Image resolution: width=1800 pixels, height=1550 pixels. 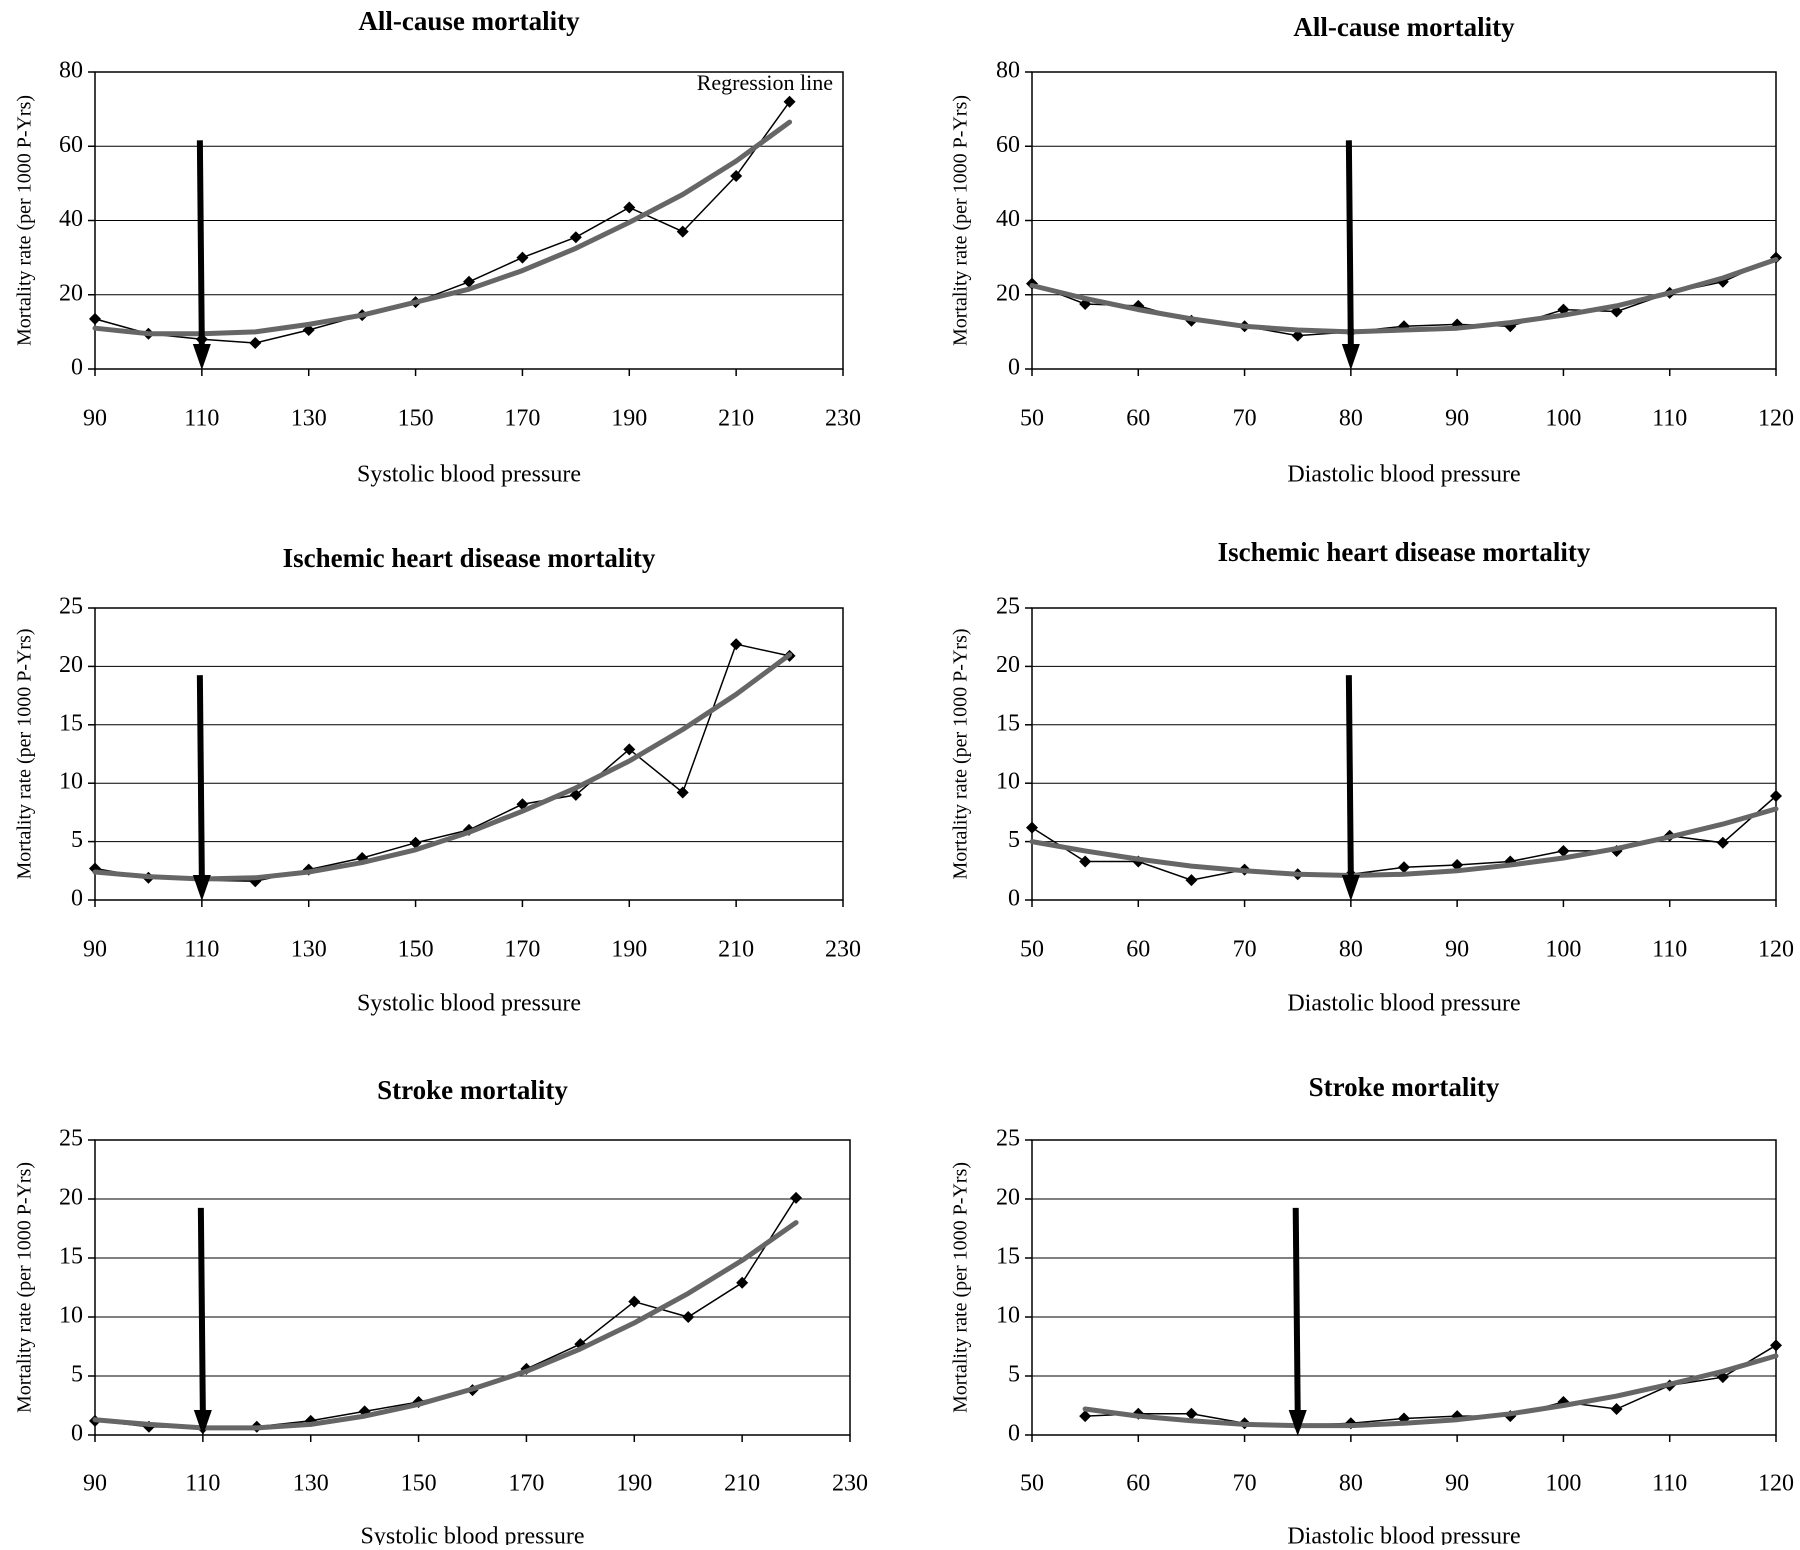 I want to click on chart-title: All-cause mortality, so click(x=1404, y=27).